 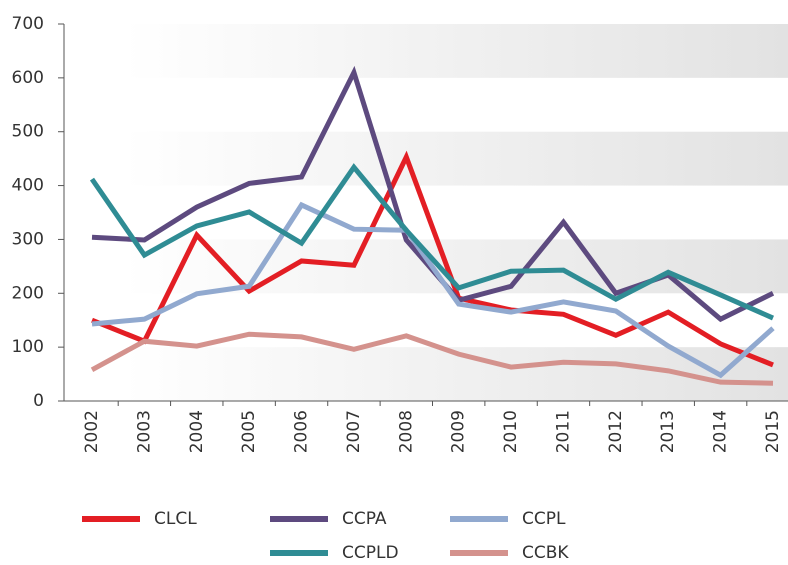 I want to click on x-tick-label: 2012, so click(x=616, y=431).